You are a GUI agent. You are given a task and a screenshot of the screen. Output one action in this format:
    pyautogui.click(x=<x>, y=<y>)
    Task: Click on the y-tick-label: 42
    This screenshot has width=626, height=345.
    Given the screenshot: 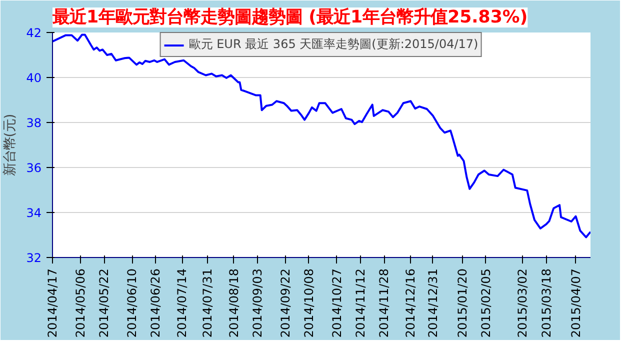 What is the action you would take?
    pyautogui.click(x=34, y=33)
    